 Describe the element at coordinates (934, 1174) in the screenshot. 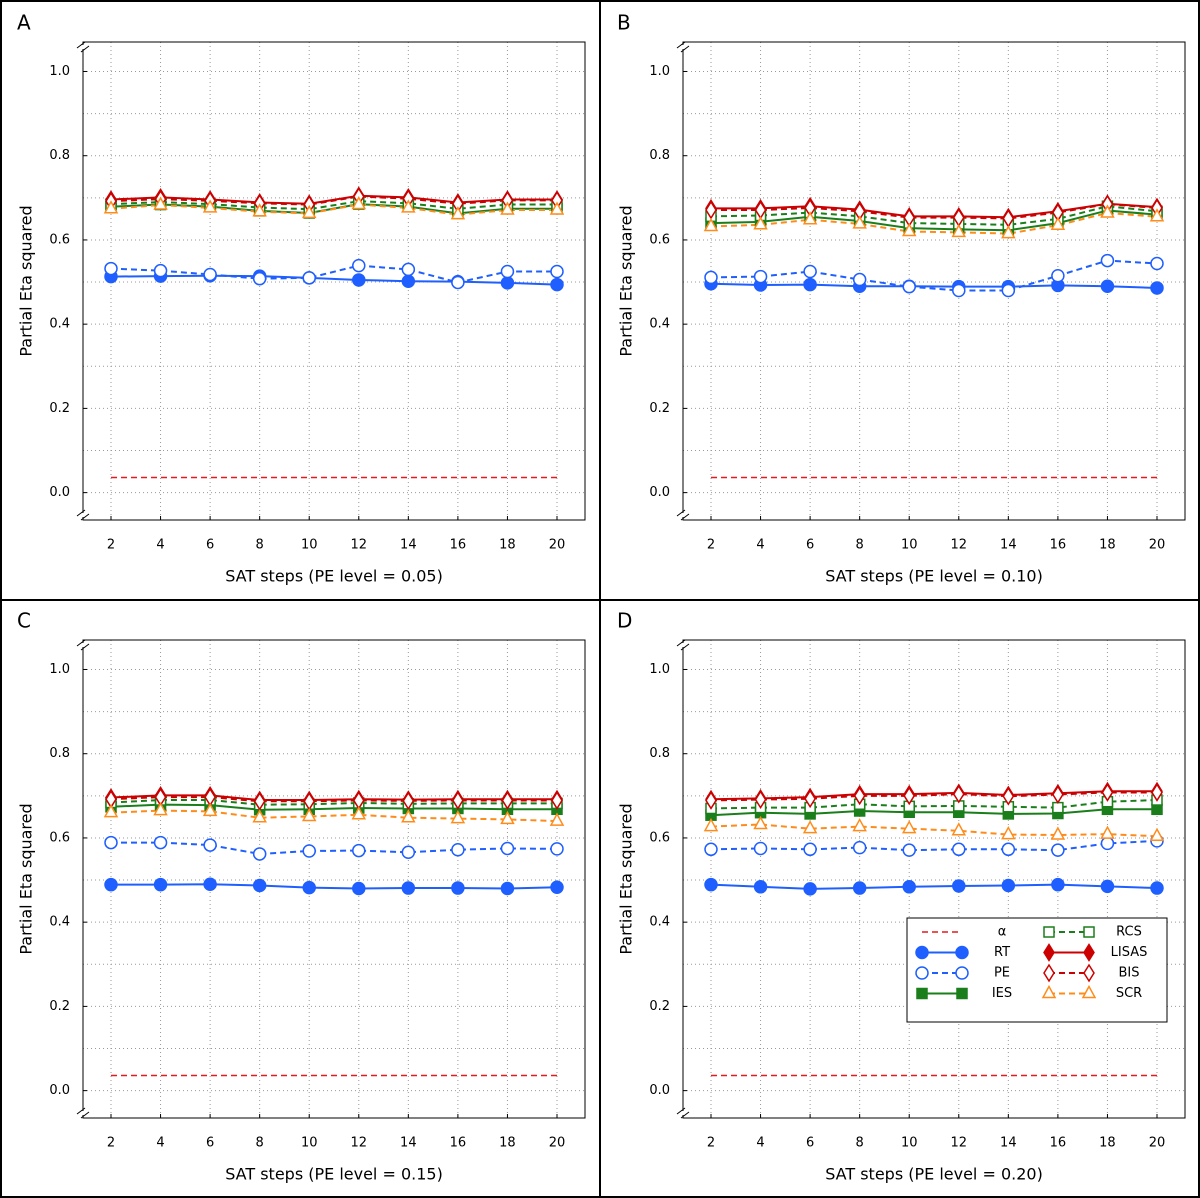

I see `x-axis-label: SAT steps (PE level = 0.20)` at that location.